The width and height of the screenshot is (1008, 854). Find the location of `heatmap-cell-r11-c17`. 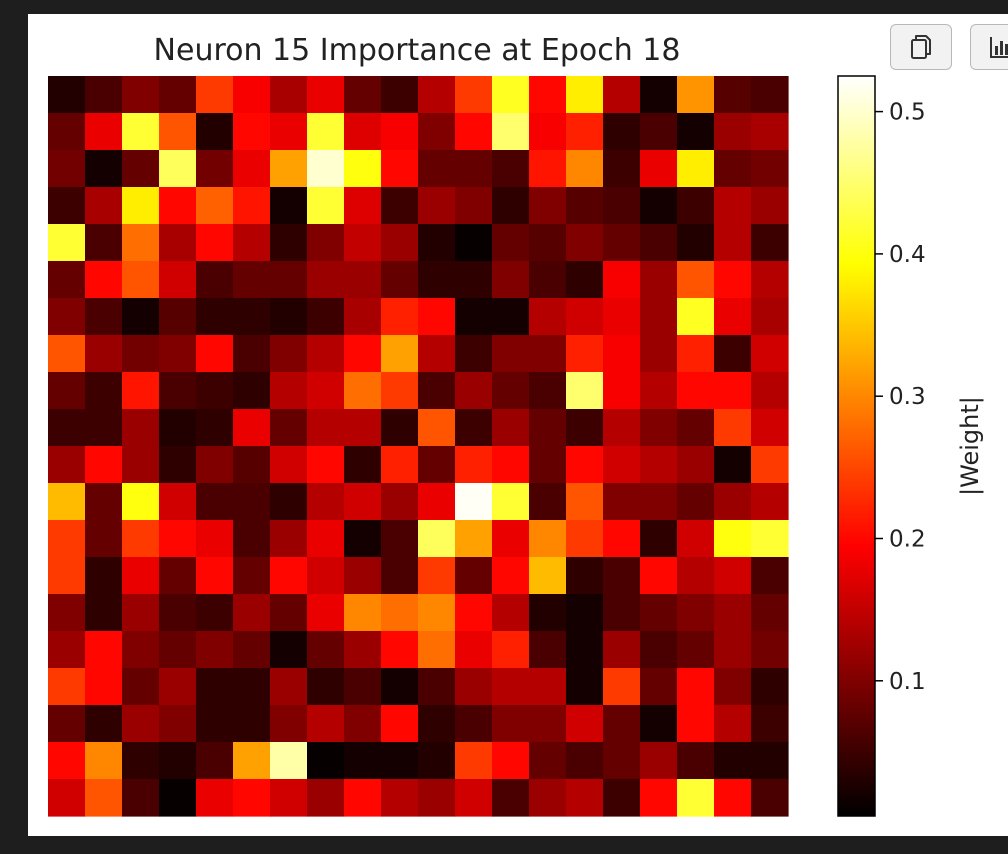

heatmap-cell-r11-c17 is located at coordinates (696, 502).